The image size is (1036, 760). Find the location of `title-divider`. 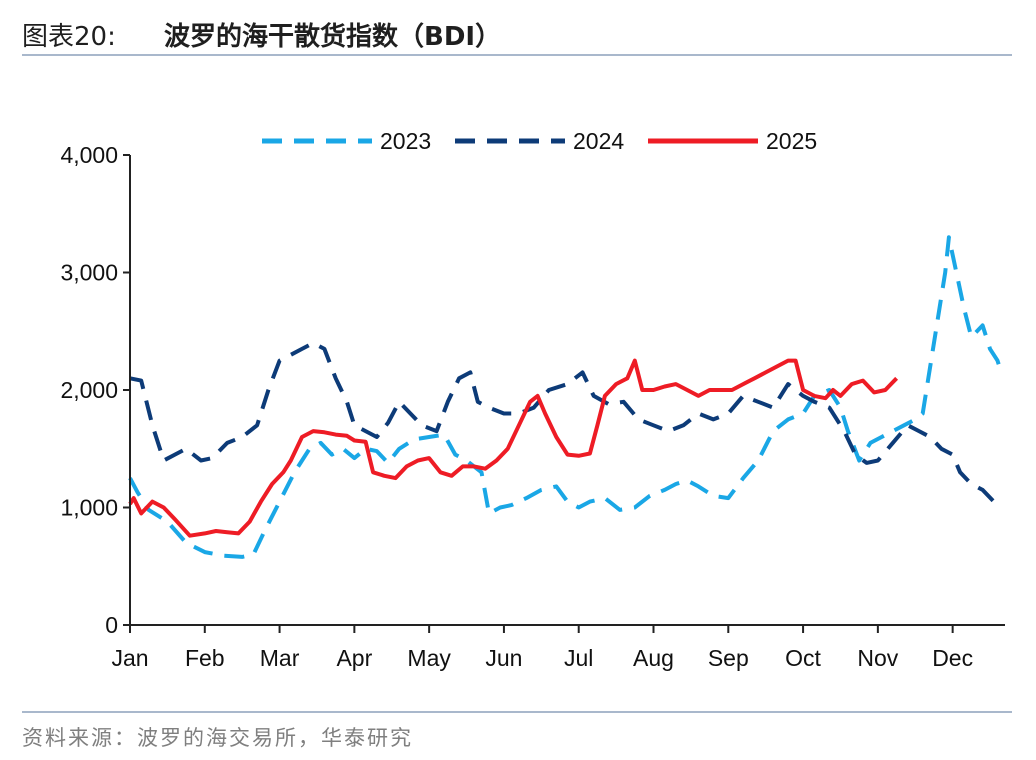

title-divider is located at coordinates (517, 55).